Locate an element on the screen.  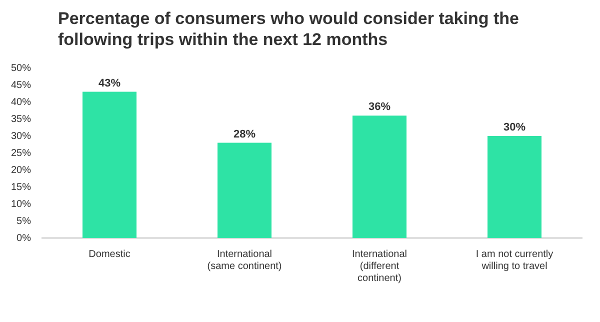
x-tick-label: International (different continent) is located at coordinates (380, 266).